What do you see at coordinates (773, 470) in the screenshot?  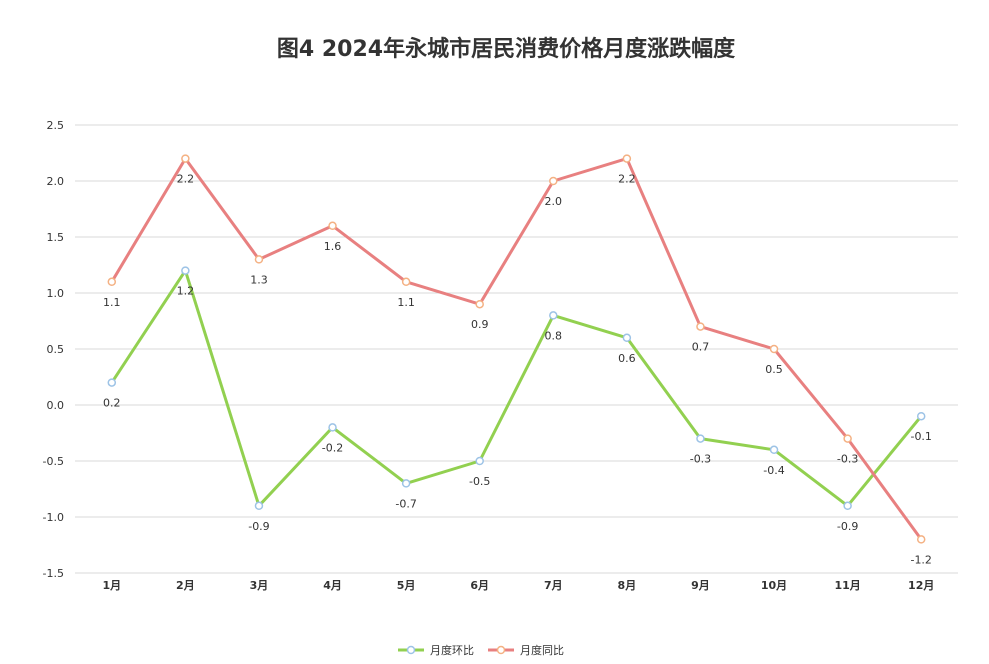 I see `data-label: -0.4` at bounding box center [773, 470].